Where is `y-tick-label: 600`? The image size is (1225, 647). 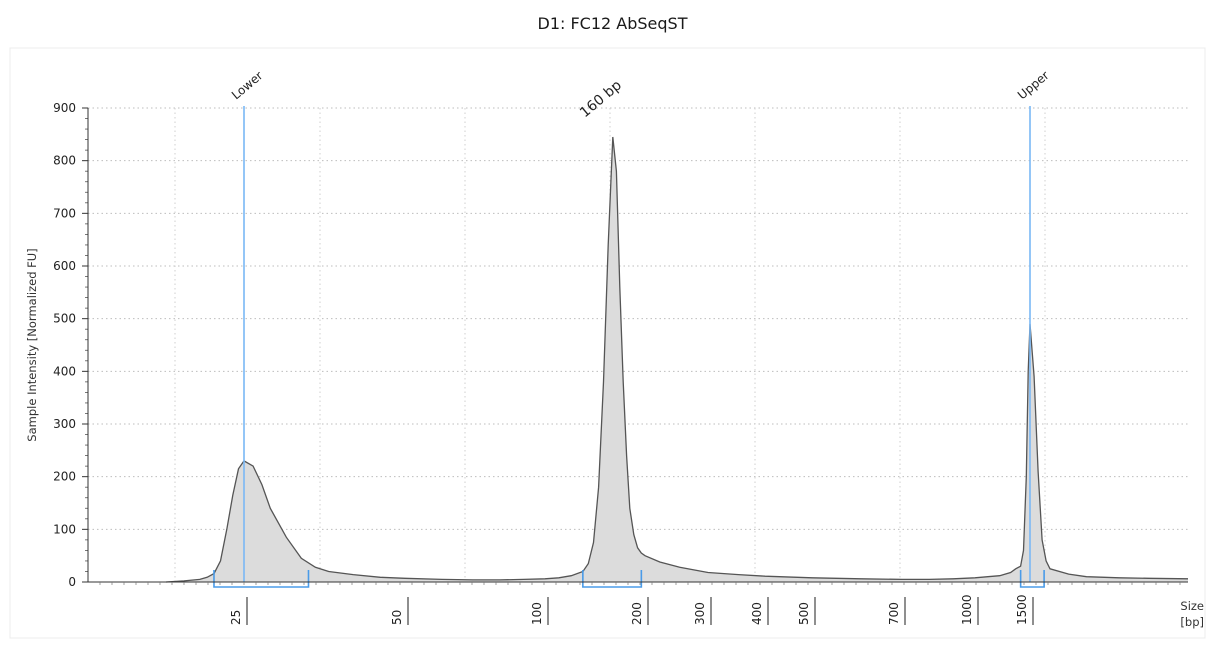
y-tick-label: 600 is located at coordinates (64, 266).